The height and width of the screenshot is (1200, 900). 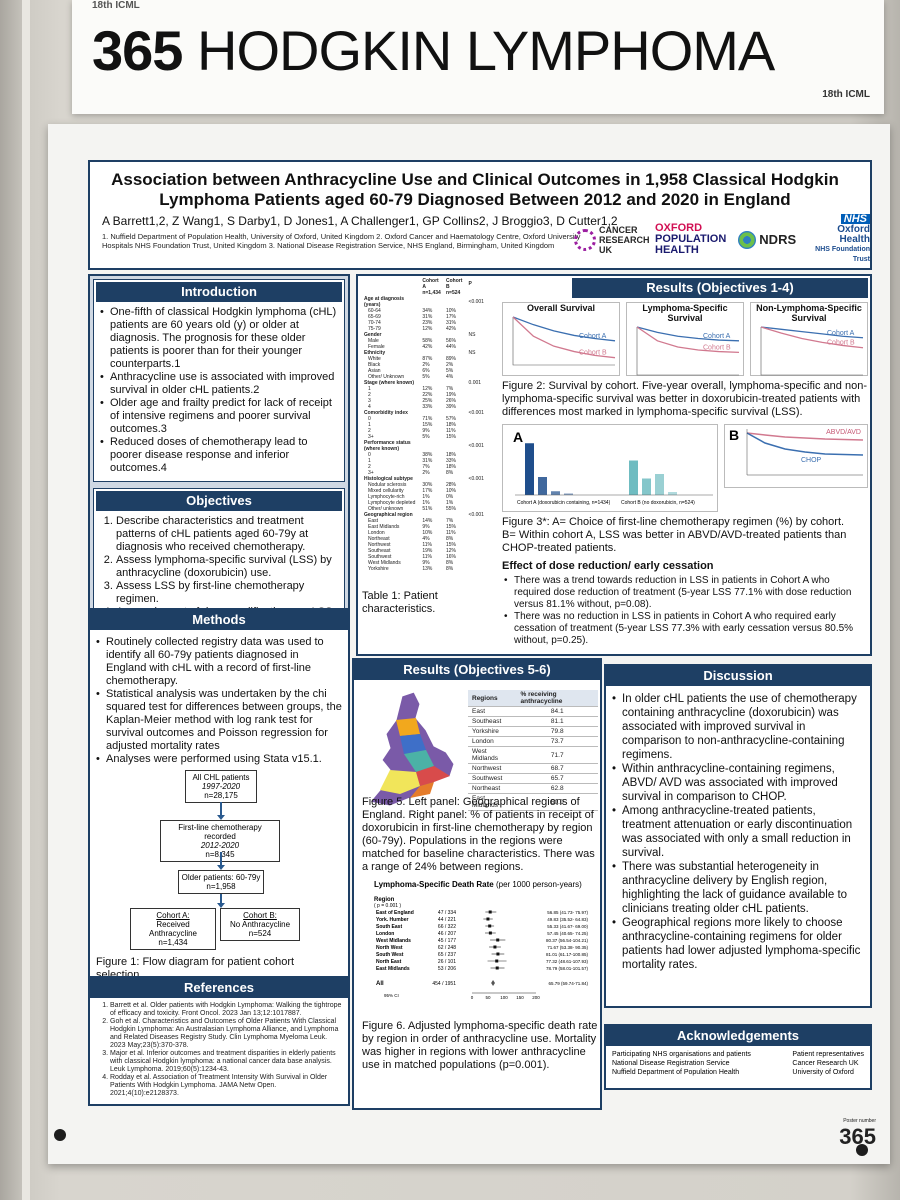 I want to click on table1-cell: 23%, so click(x=427, y=323).